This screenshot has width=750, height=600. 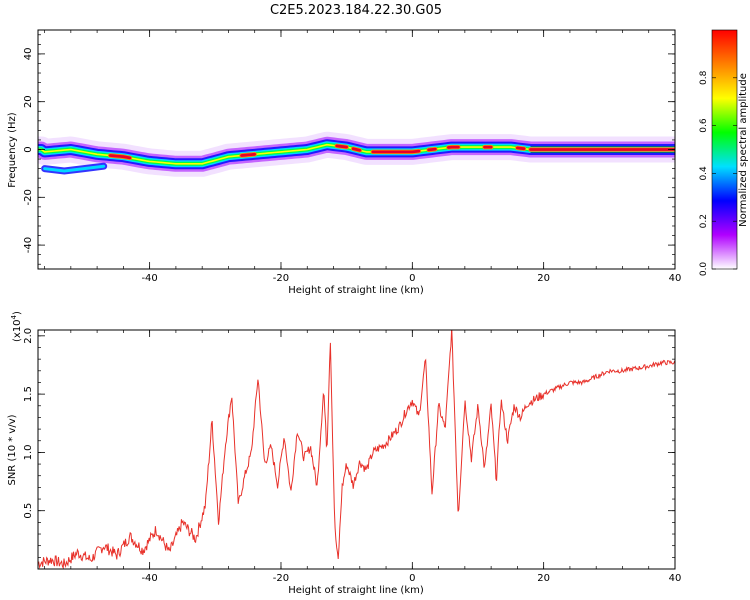 What do you see at coordinates (28, 149) in the screenshot?
I see `y-tick-label: 0` at bounding box center [28, 149].